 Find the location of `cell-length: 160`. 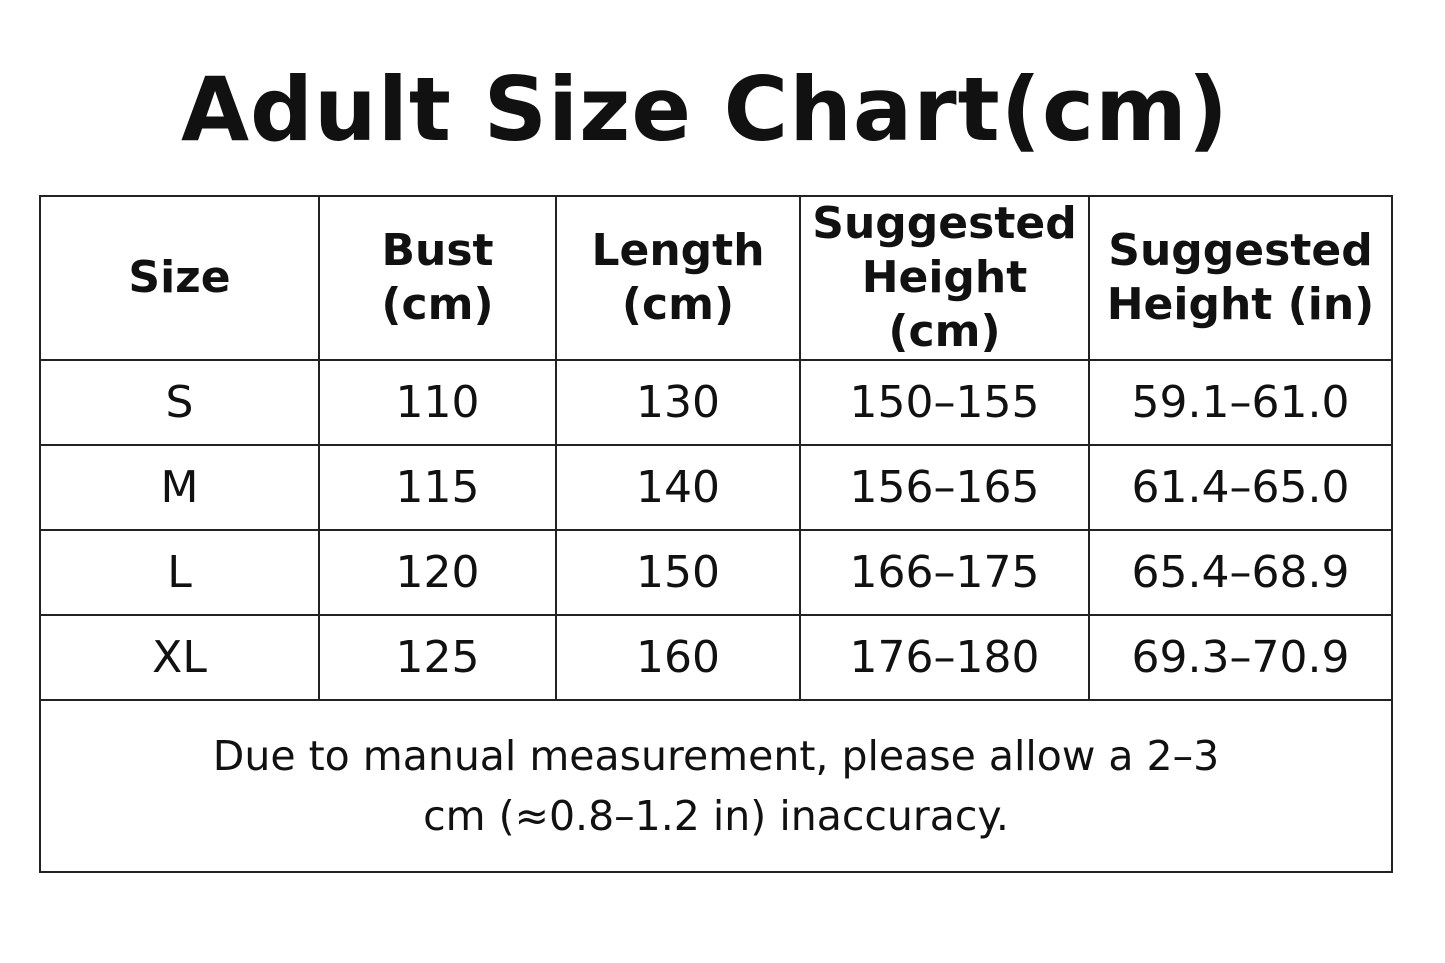

cell-length: 160 is located at coordinates (678, 657).